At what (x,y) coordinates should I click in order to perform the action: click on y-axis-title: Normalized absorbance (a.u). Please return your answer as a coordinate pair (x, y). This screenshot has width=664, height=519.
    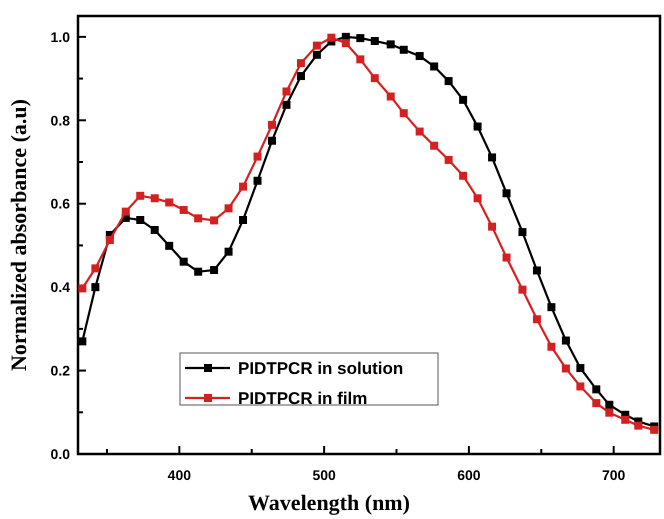
    Looking at the image, I should click on (18, 235).